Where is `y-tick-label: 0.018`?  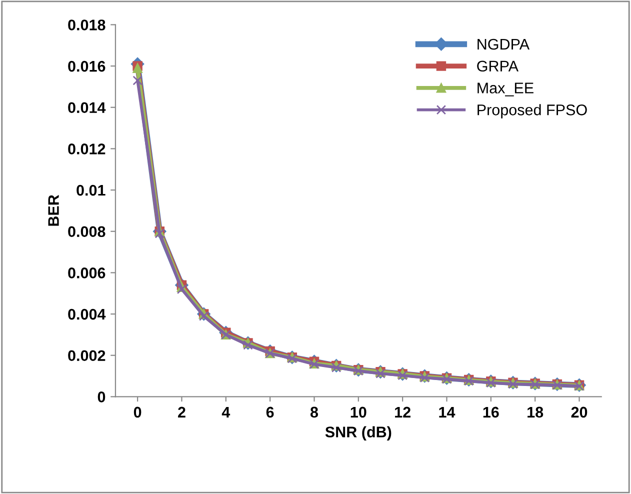
y-tick-label: 0.018 is located at coordinates (87, 25).